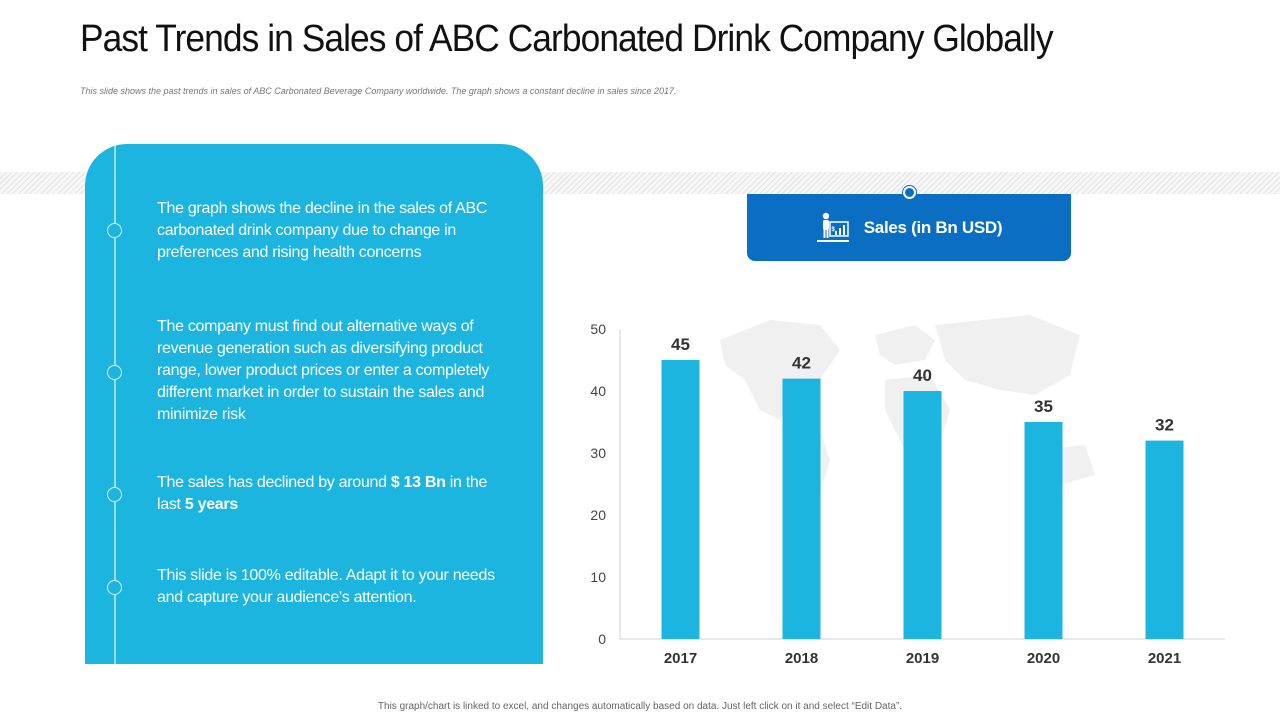 This screenshot has height=720, width=1280. Describe the element at coordinates (933, 227) in the screenshot. I see `legend-label: Sales (in Bn USD)` at that location.